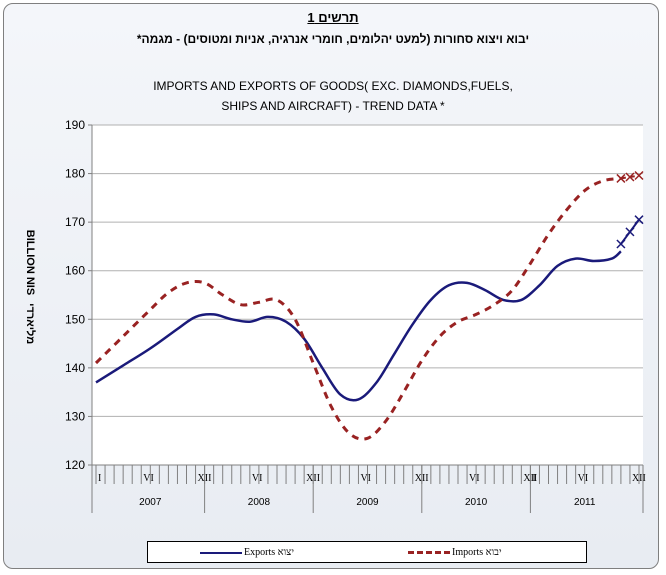 Image resolution: width=666 pixels, height=575 pixels. I want to click on y-tick-label-130: 130, so click(75, 416).